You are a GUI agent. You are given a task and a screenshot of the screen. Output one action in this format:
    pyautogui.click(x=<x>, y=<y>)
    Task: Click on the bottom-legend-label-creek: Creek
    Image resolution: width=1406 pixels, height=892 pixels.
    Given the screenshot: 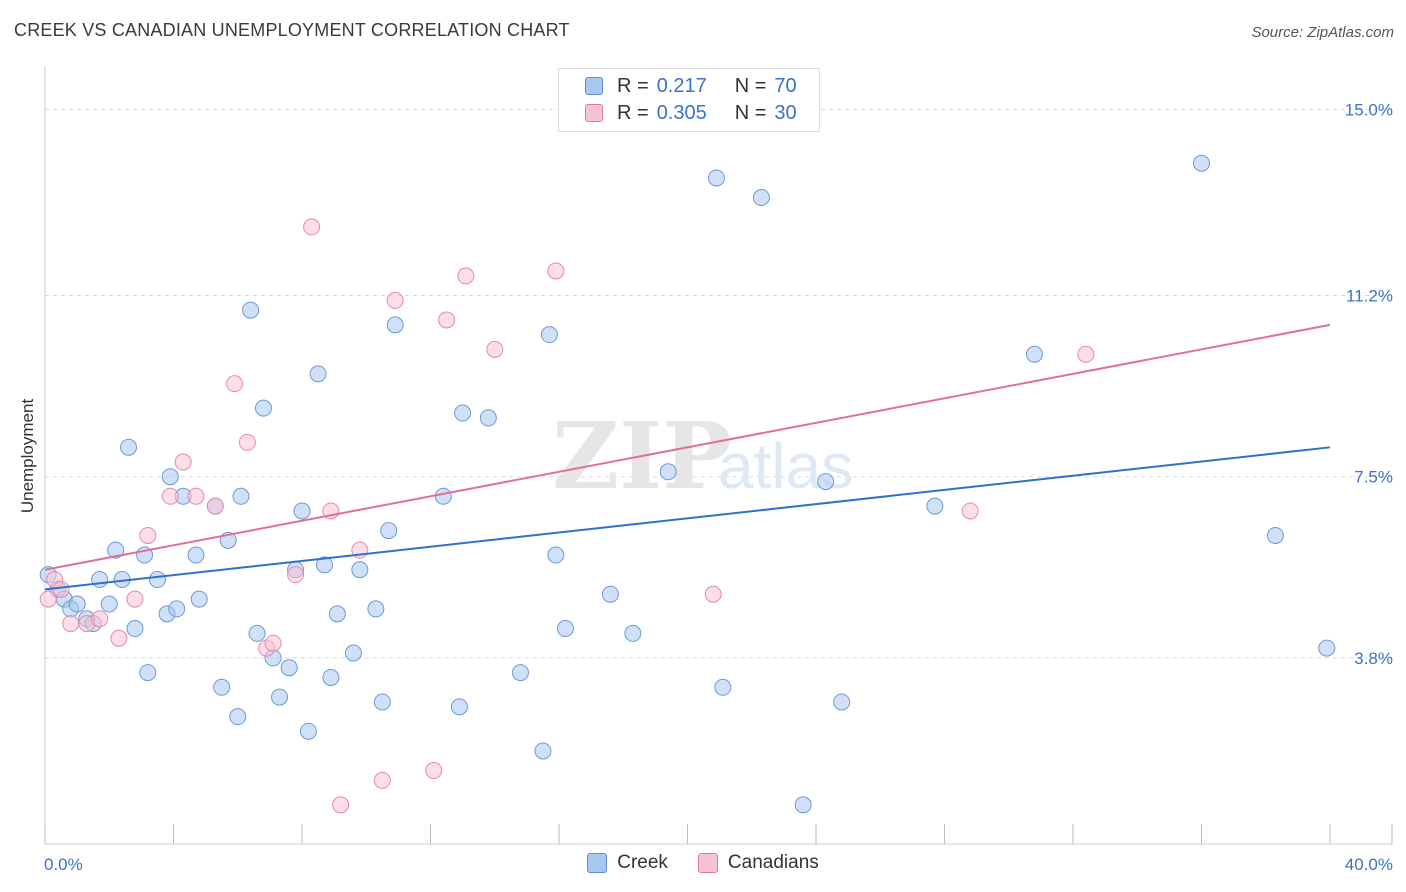 What is the action you would take?
    pyautogui.click(x=642, y=862)
    